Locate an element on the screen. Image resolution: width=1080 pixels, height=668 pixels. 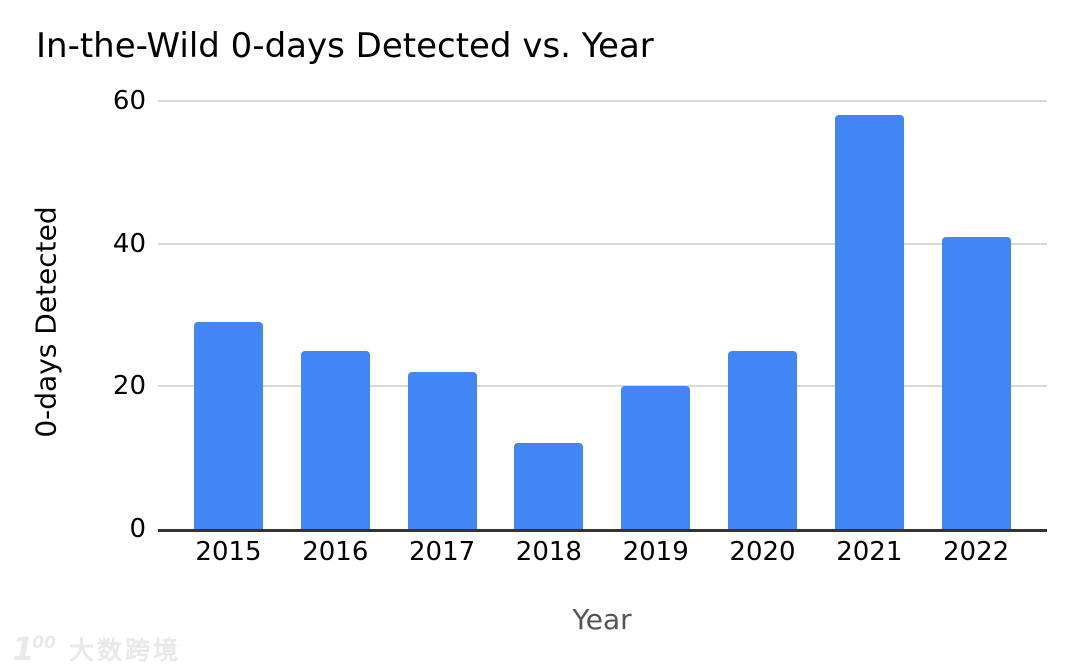
bar-2021 is located at coordinates (869, 322).